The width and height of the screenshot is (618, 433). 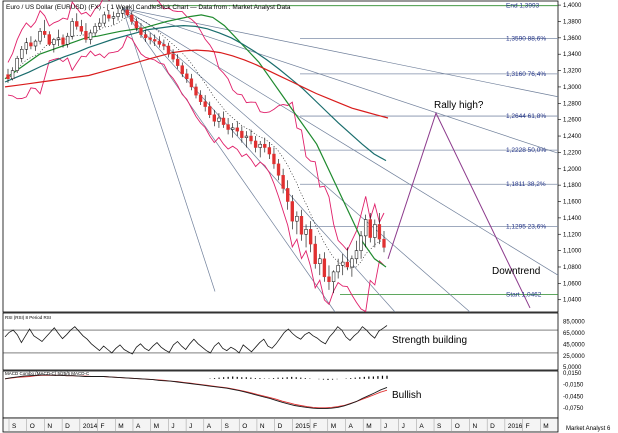 I want to click on time-tick-label: N, so click(x=474, y=426).